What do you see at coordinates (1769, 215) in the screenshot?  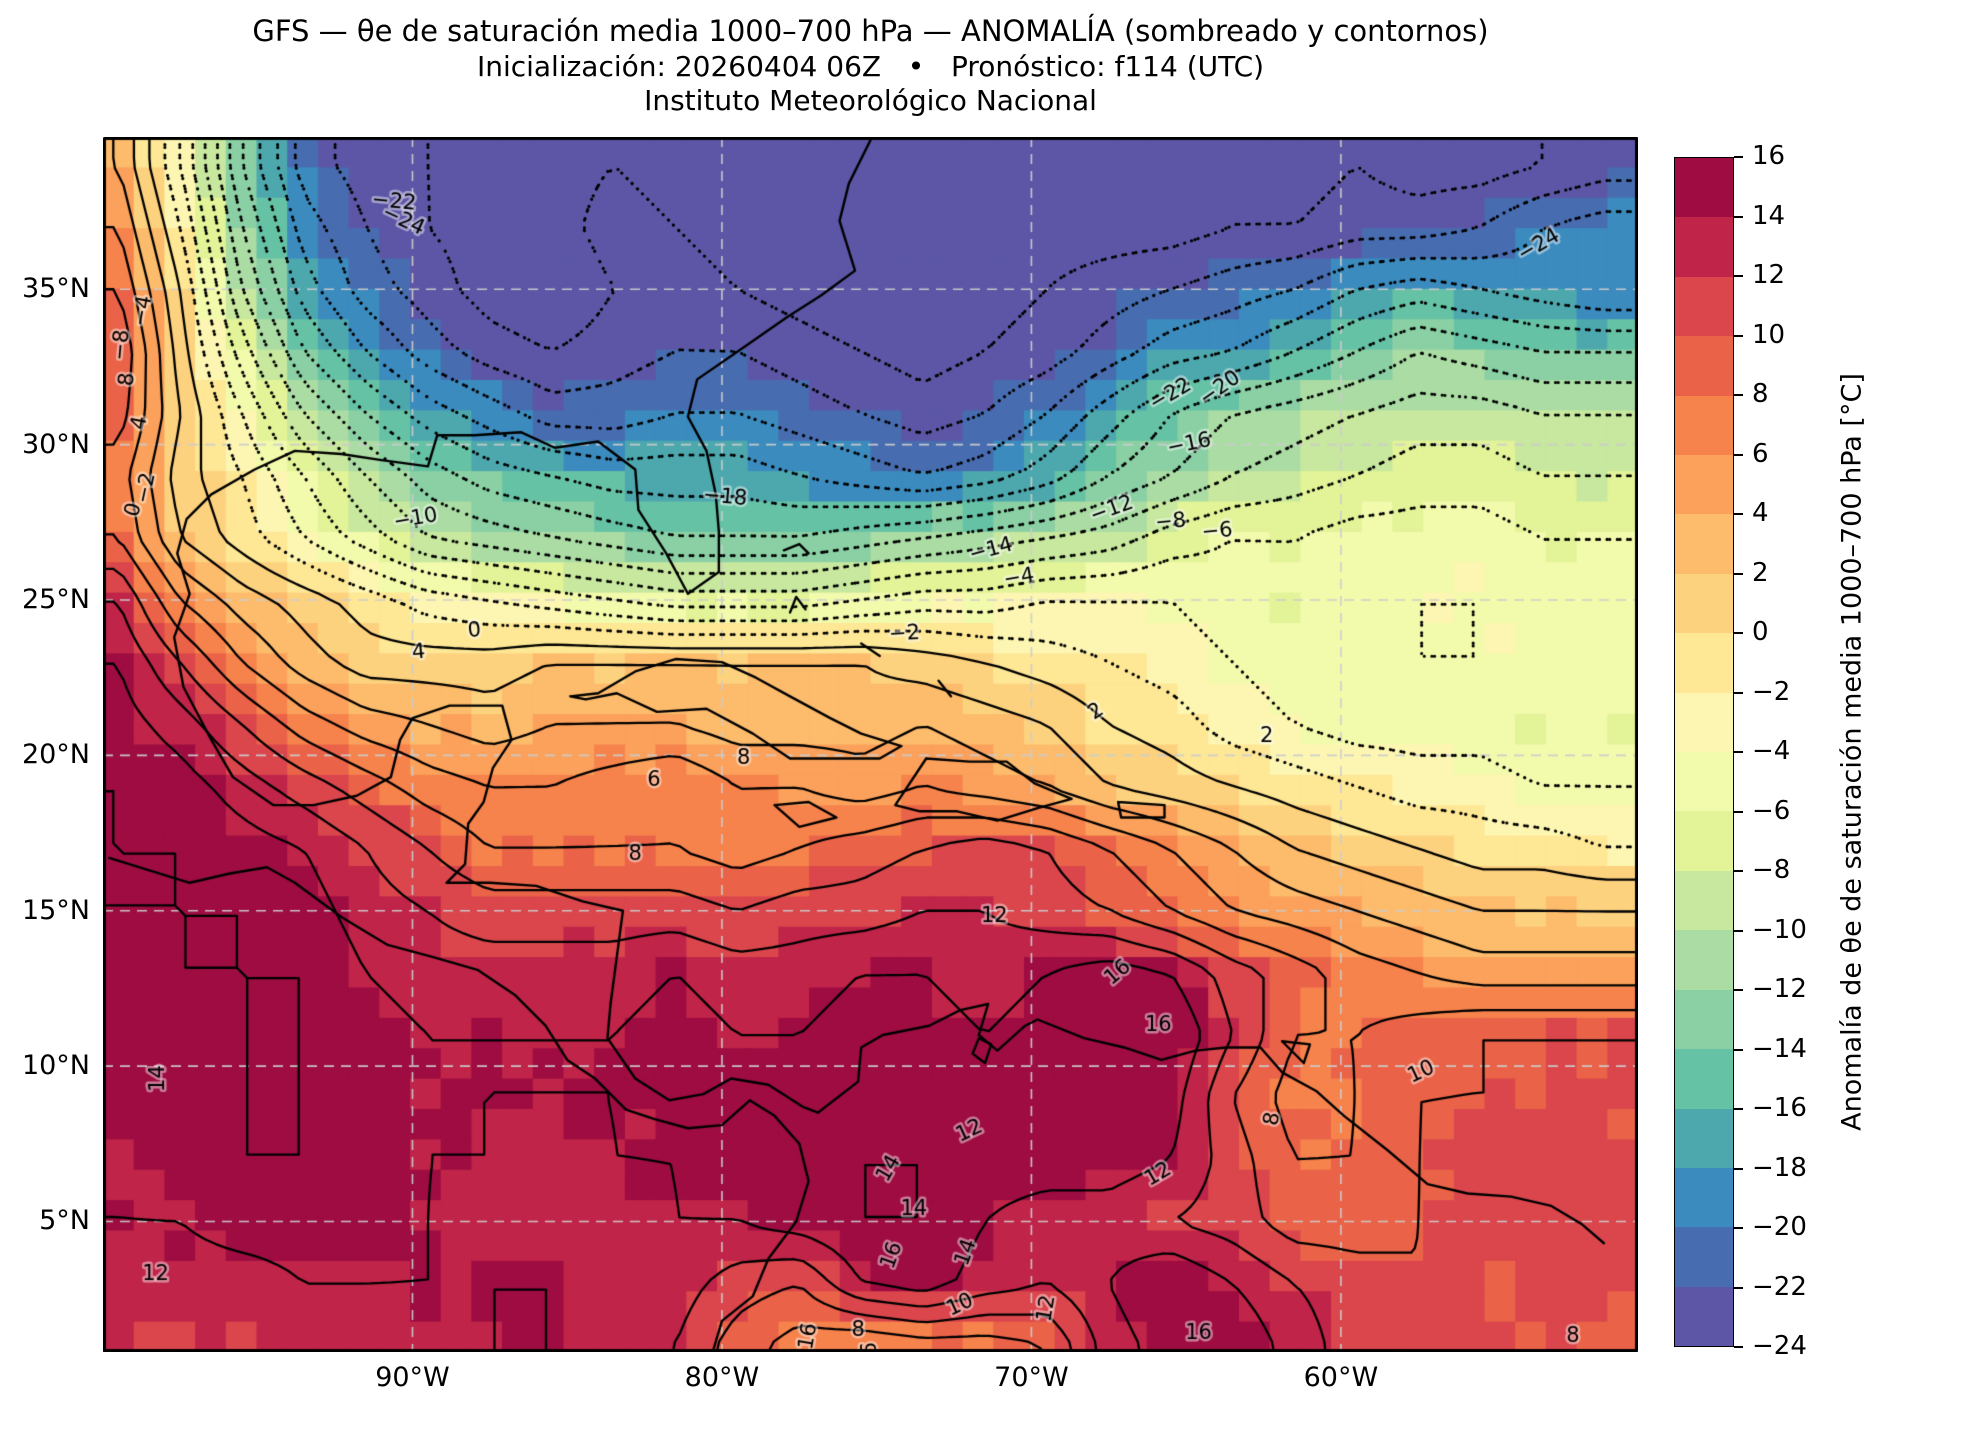 I see `colorbar-tick-label: 14` at bounding box center [1769, 215].